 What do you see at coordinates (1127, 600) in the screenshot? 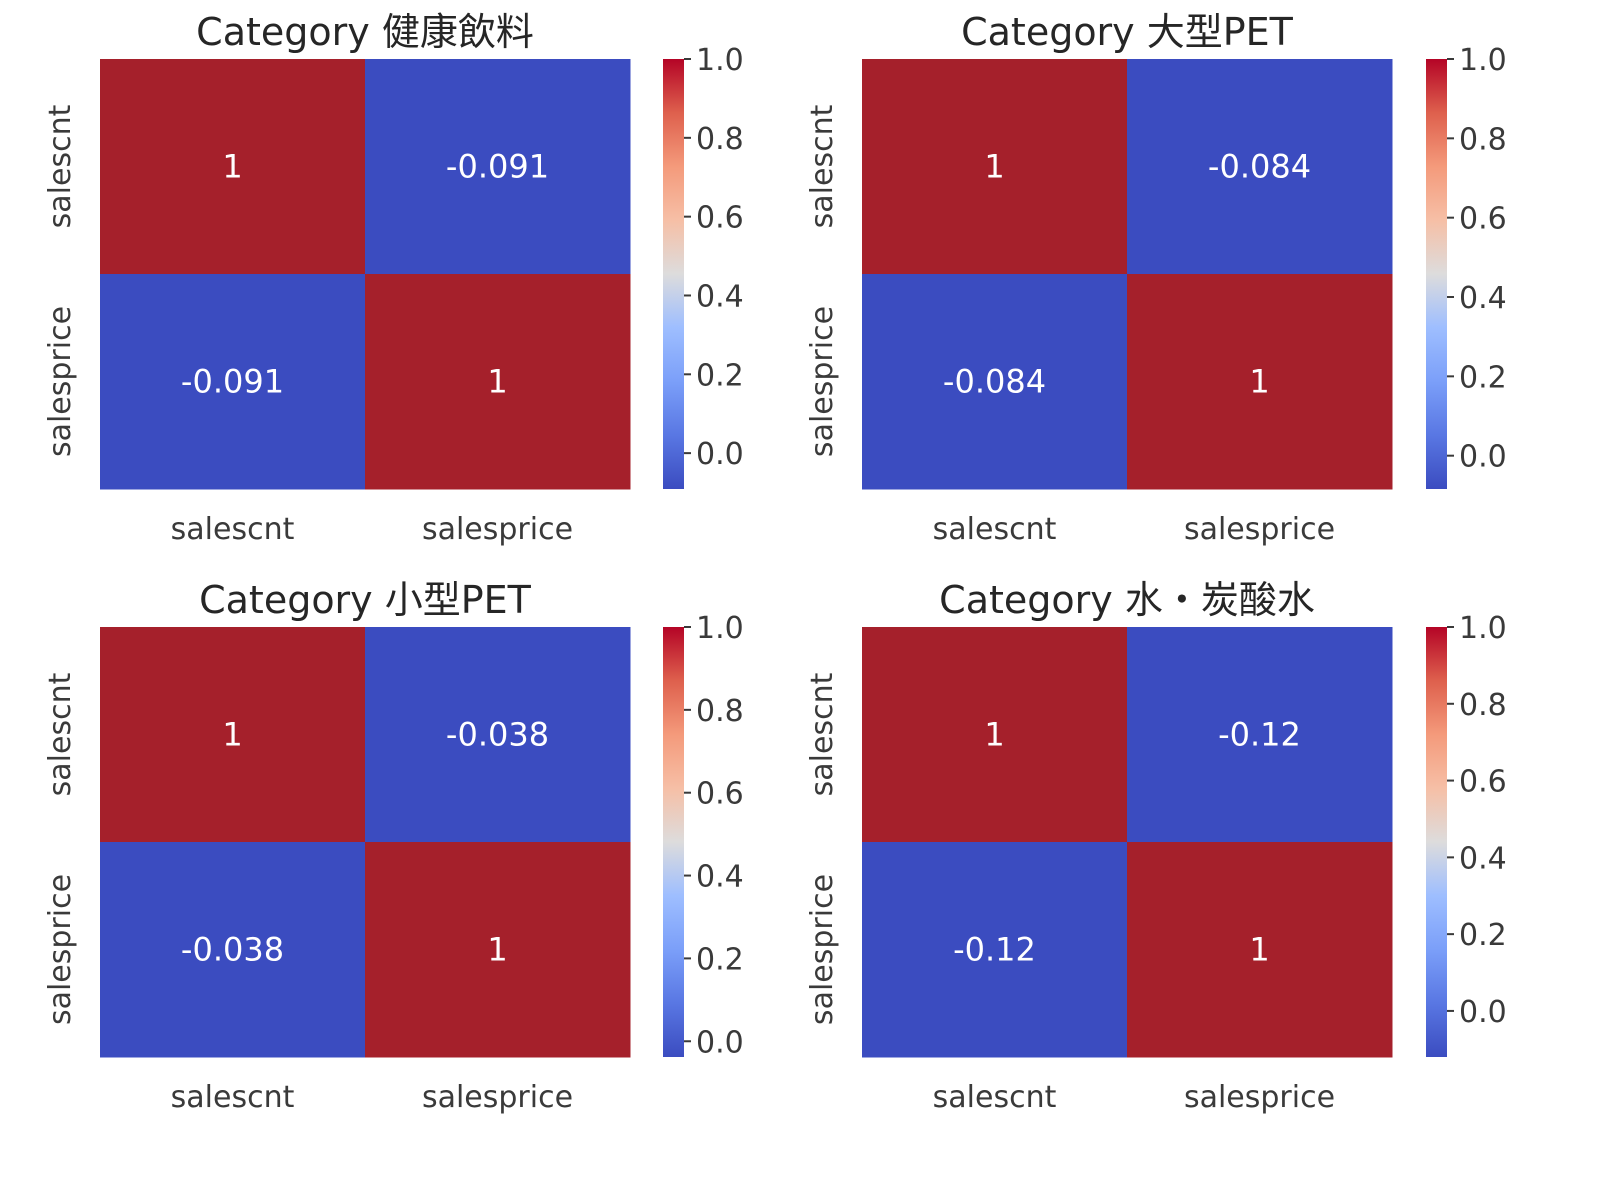
I see `chart-title: Category 水・炭酸水` at bounding box center [1127, 600].